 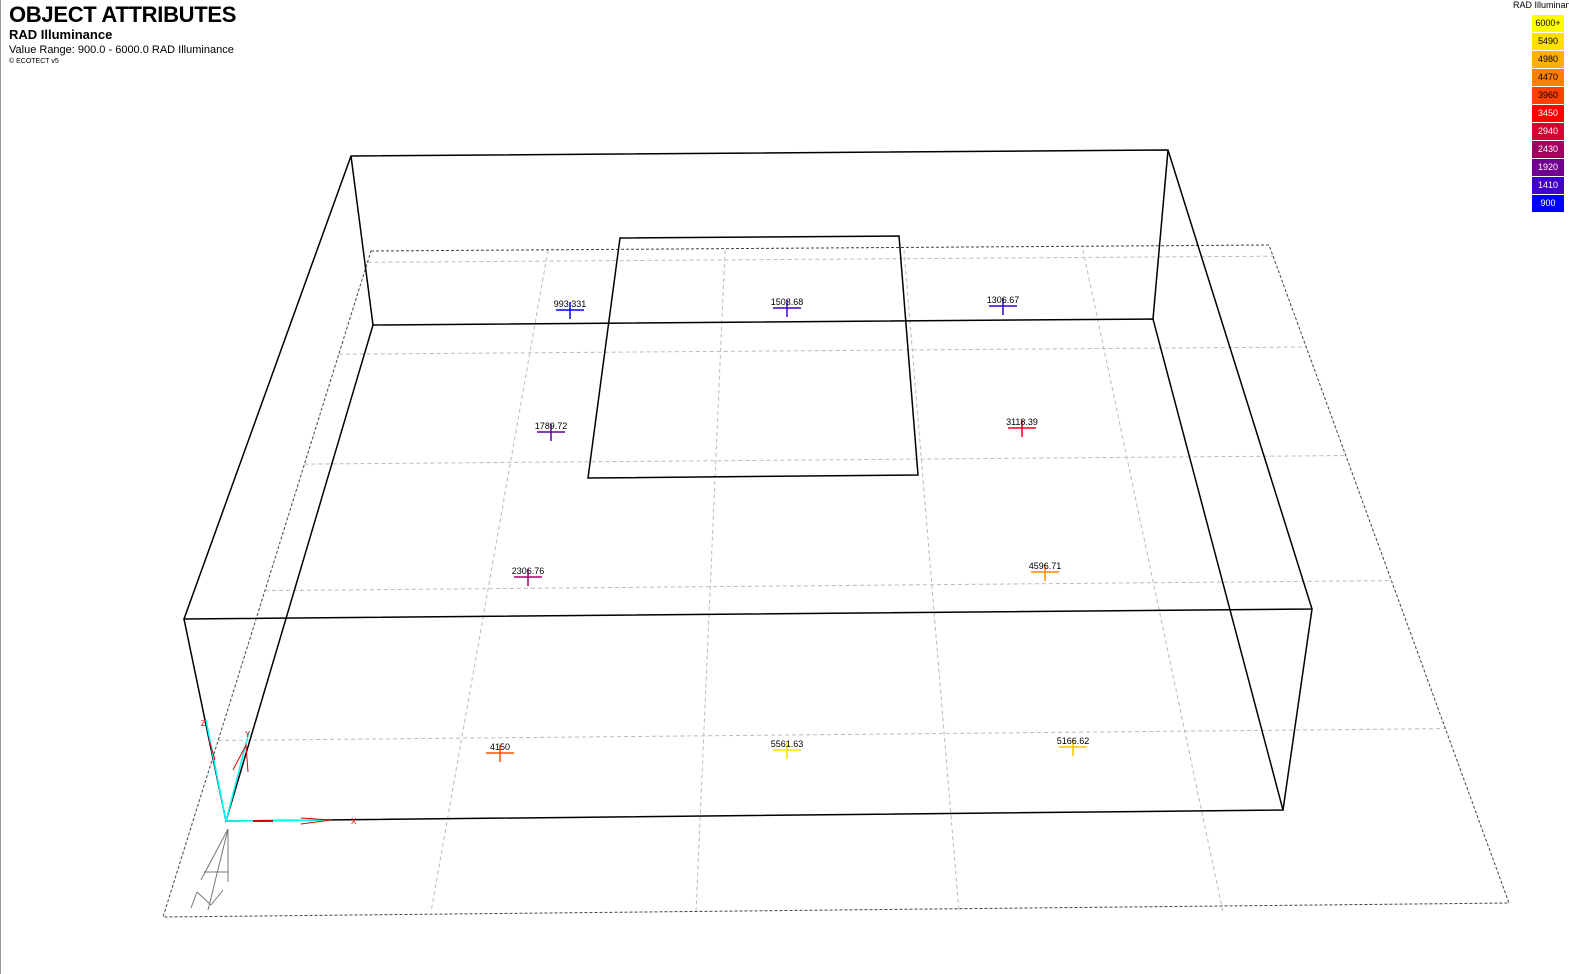 I want to click on analysis-point: 5166.62, so click(x=1073, y=746).